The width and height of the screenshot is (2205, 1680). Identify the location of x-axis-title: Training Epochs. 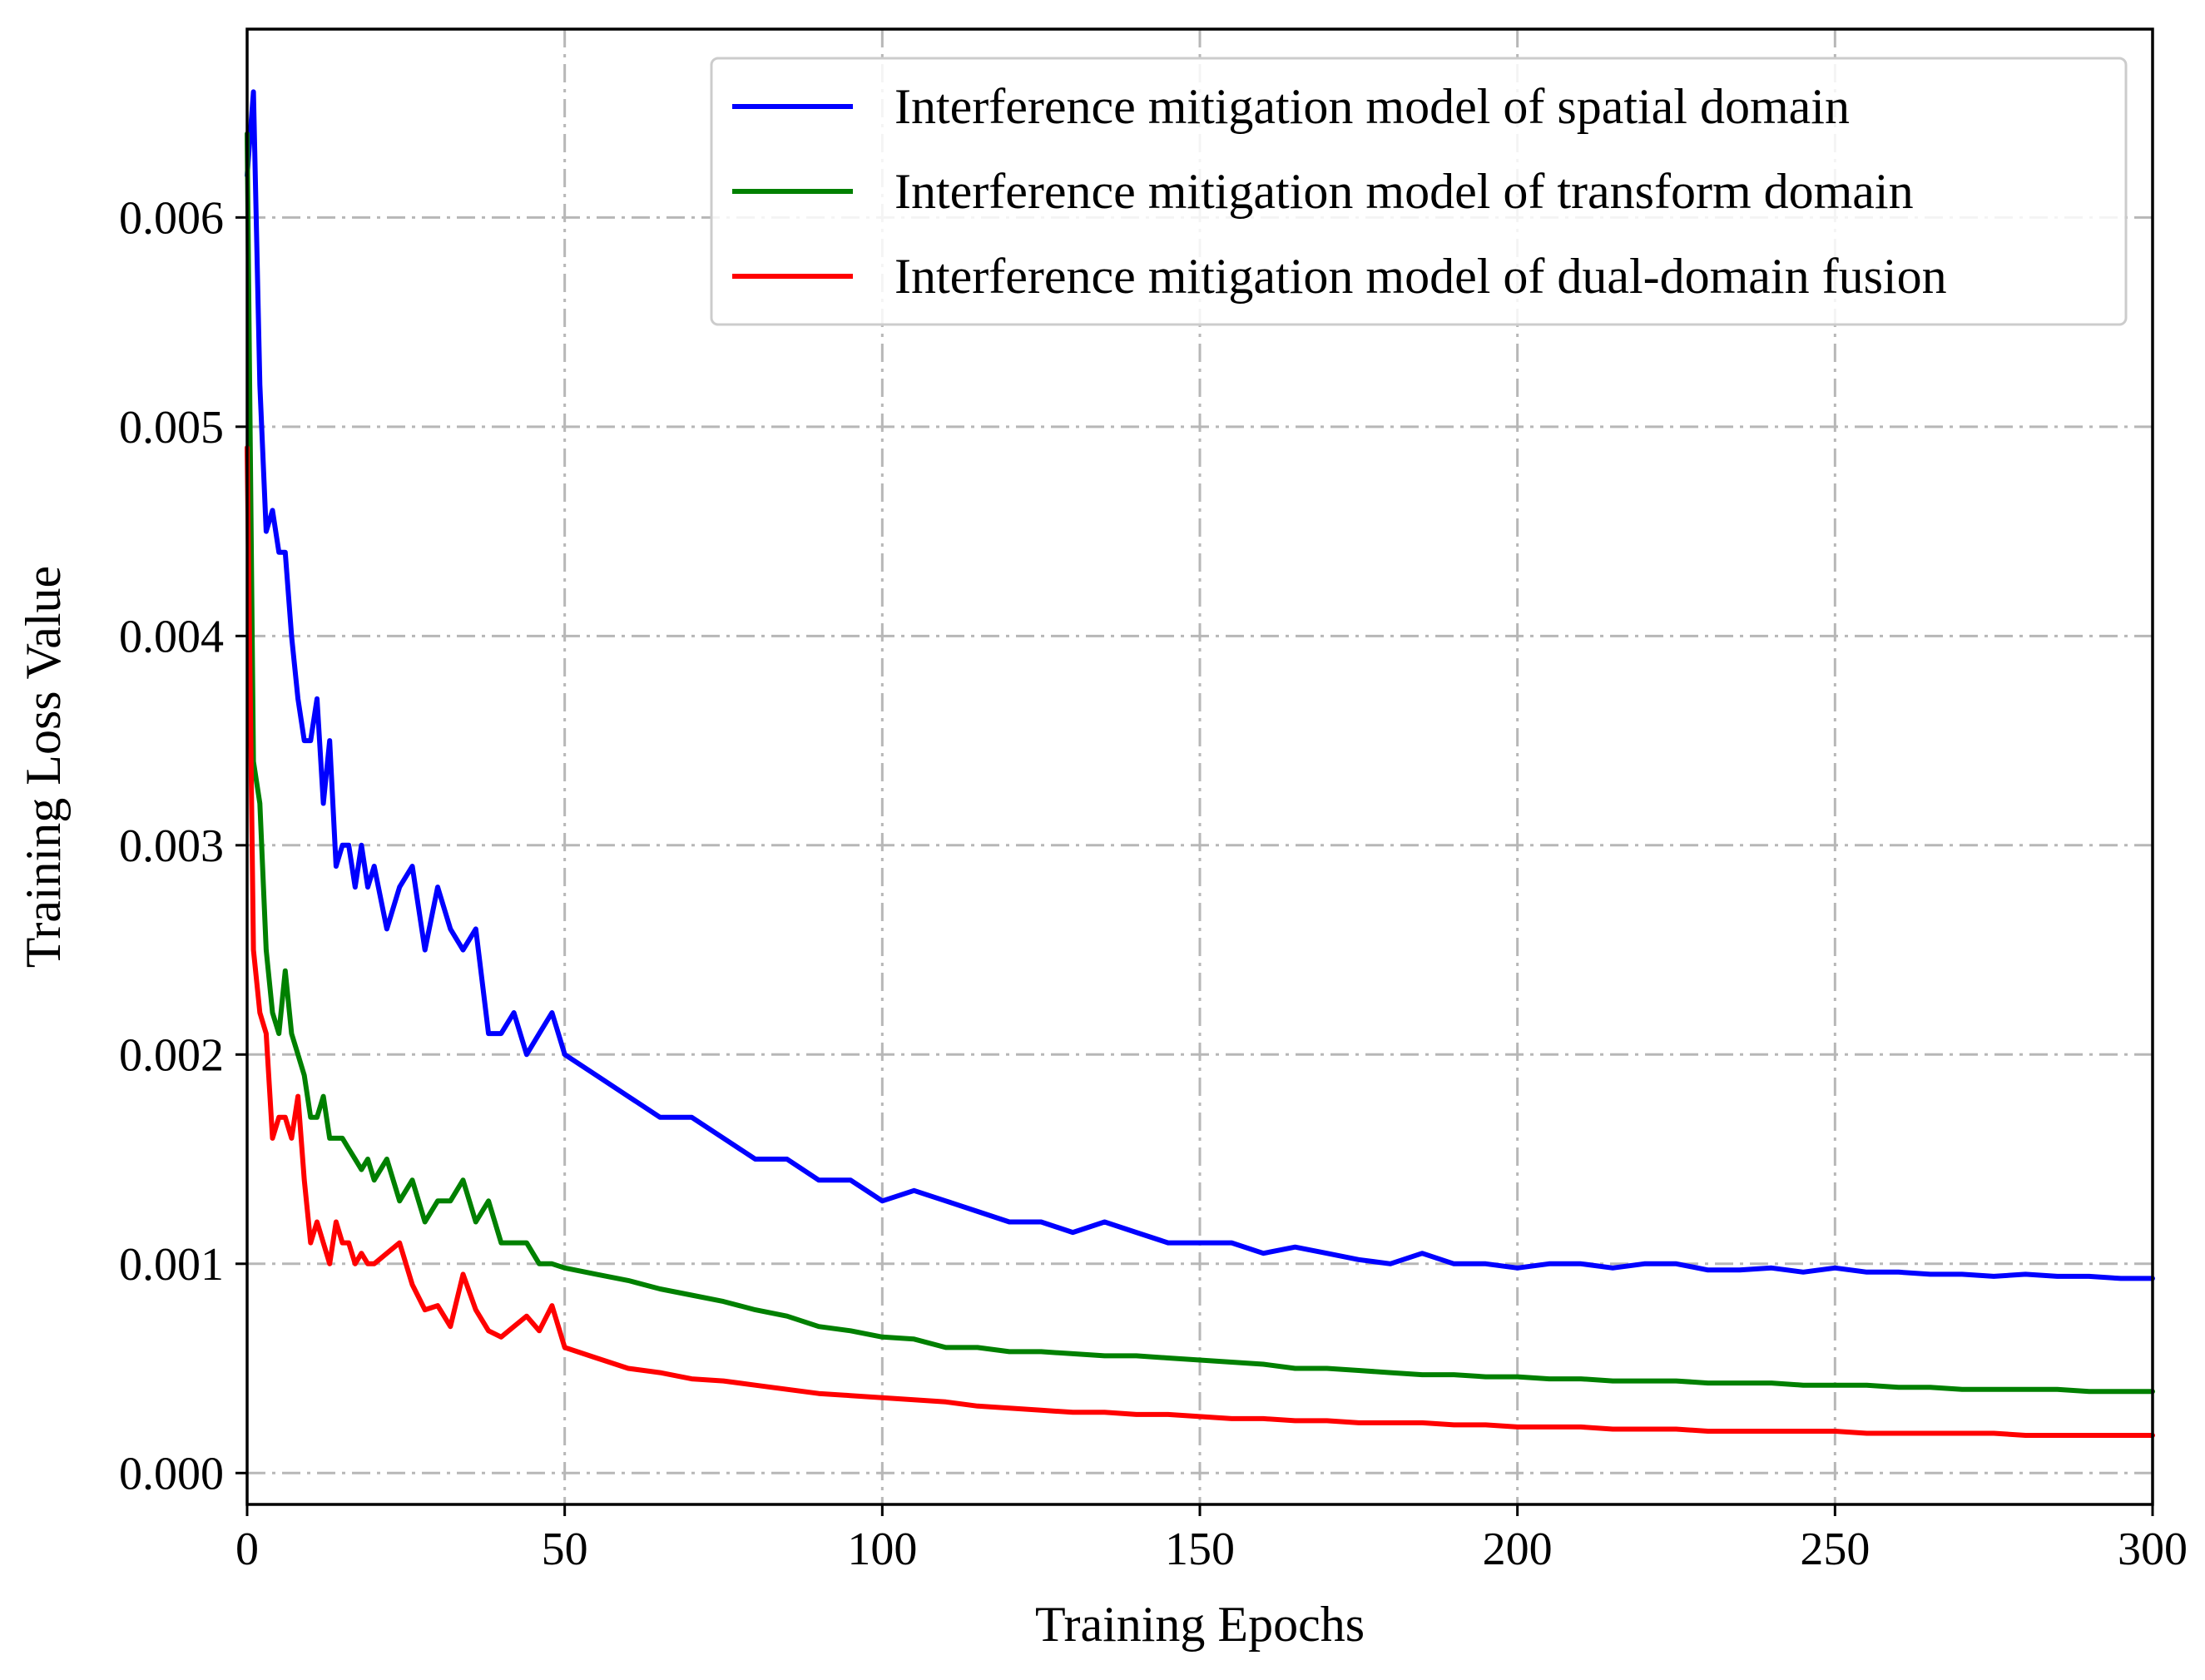
(1200, 1624).